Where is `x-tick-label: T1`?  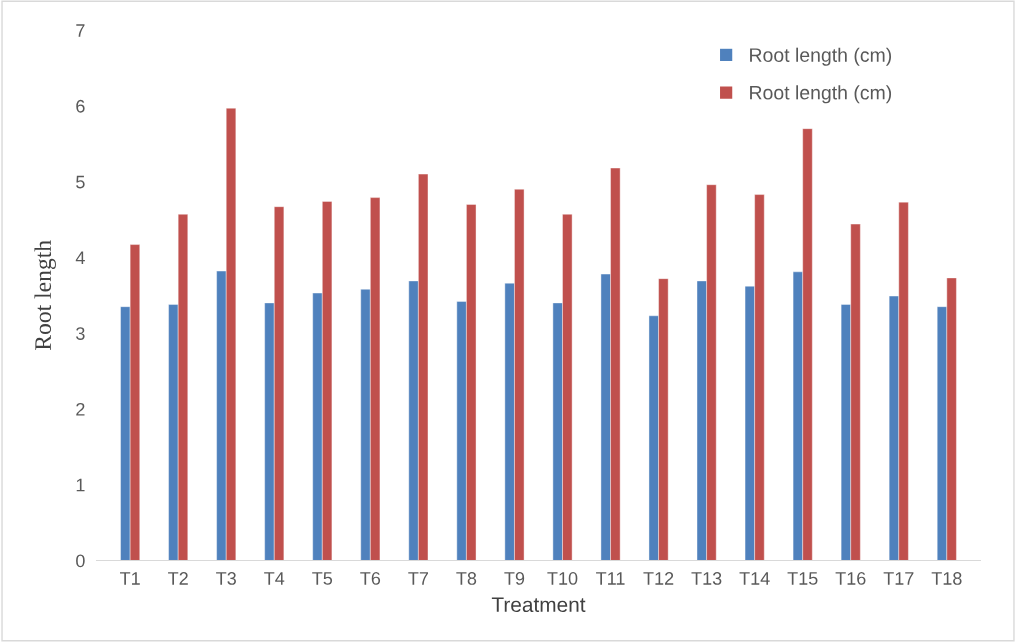
x-tick-label: T1 is located at coordinates (130, 578).